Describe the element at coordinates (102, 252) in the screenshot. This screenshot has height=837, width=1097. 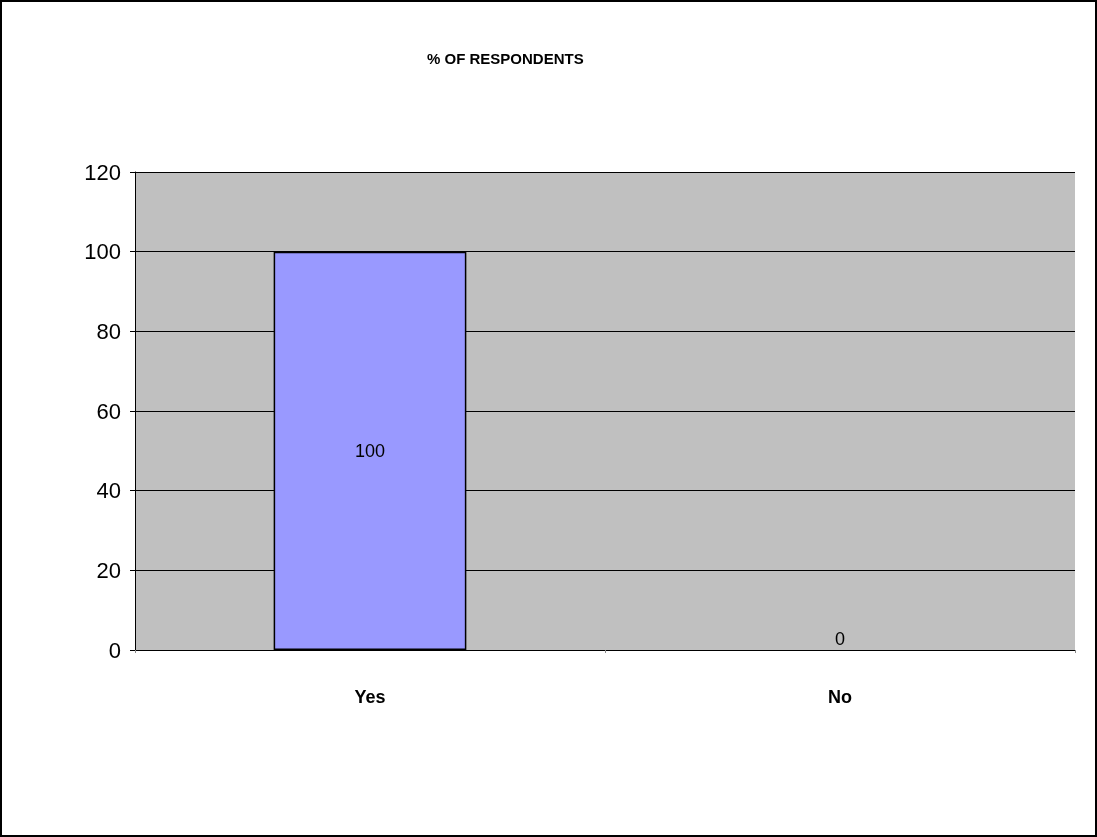
I see `y-tick-label: 100` at that location.